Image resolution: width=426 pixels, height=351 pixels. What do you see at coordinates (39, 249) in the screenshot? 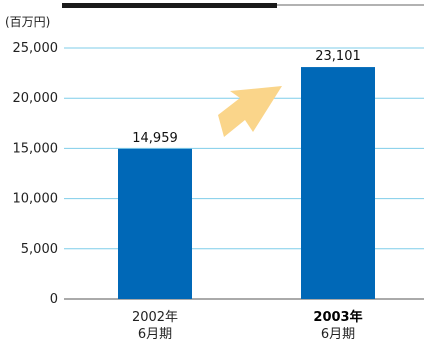
I see `y-tick-label: 5,000` at bounding box center [39, 249].